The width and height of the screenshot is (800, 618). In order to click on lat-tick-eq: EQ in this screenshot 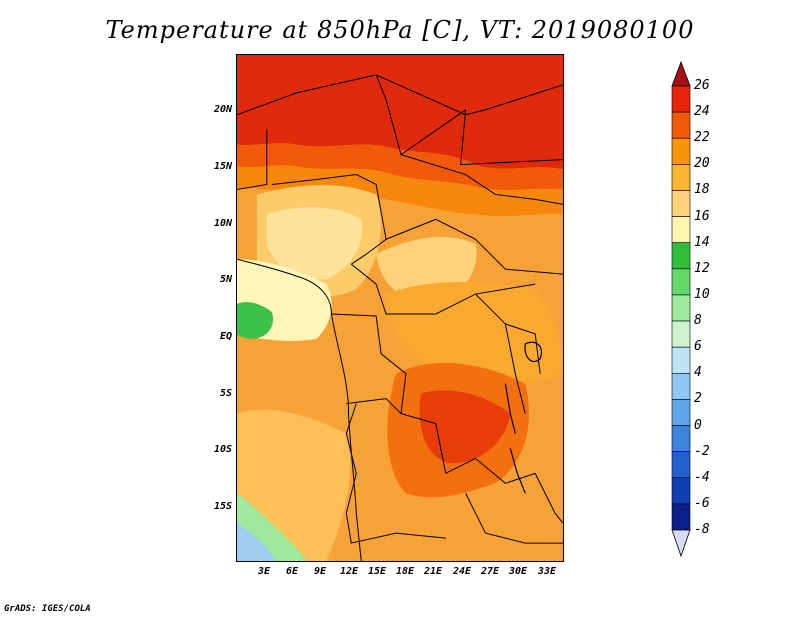, I will do `click(225, 336)`.